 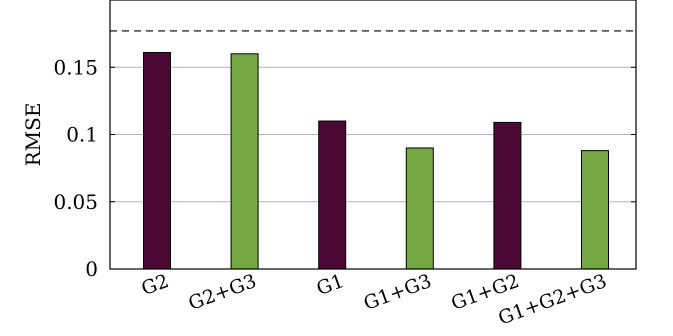 What do you see at coordinates (398, 292) in the screenshot?
I see `x-category-label: G1+G3` at bounding box center [398, 292].